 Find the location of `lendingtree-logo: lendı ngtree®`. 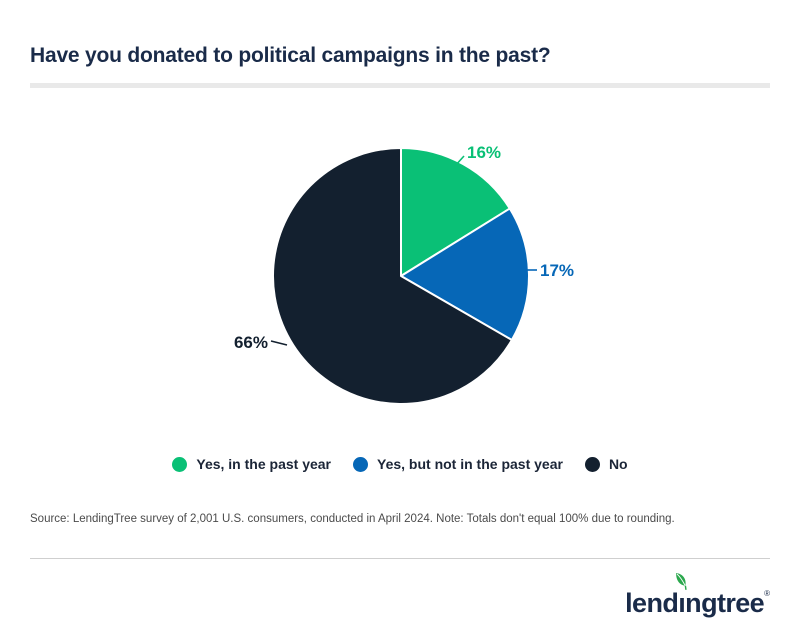

lendingtree-logo: lendı ngtree® is located at coordinates (697, 596).